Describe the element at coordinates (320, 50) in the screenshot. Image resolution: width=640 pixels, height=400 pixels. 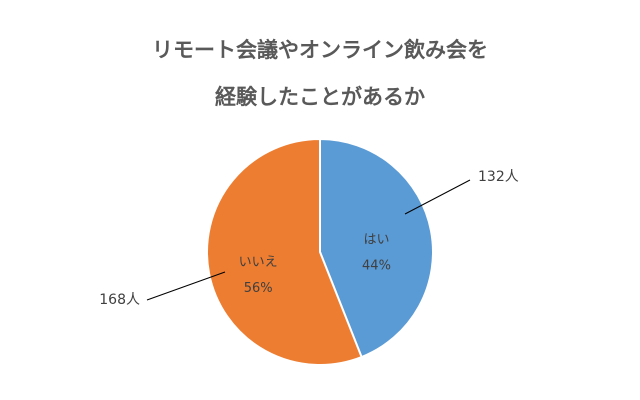
I see `chart-title-line-1: リモート会議やオンライン飲み会を` at that location.